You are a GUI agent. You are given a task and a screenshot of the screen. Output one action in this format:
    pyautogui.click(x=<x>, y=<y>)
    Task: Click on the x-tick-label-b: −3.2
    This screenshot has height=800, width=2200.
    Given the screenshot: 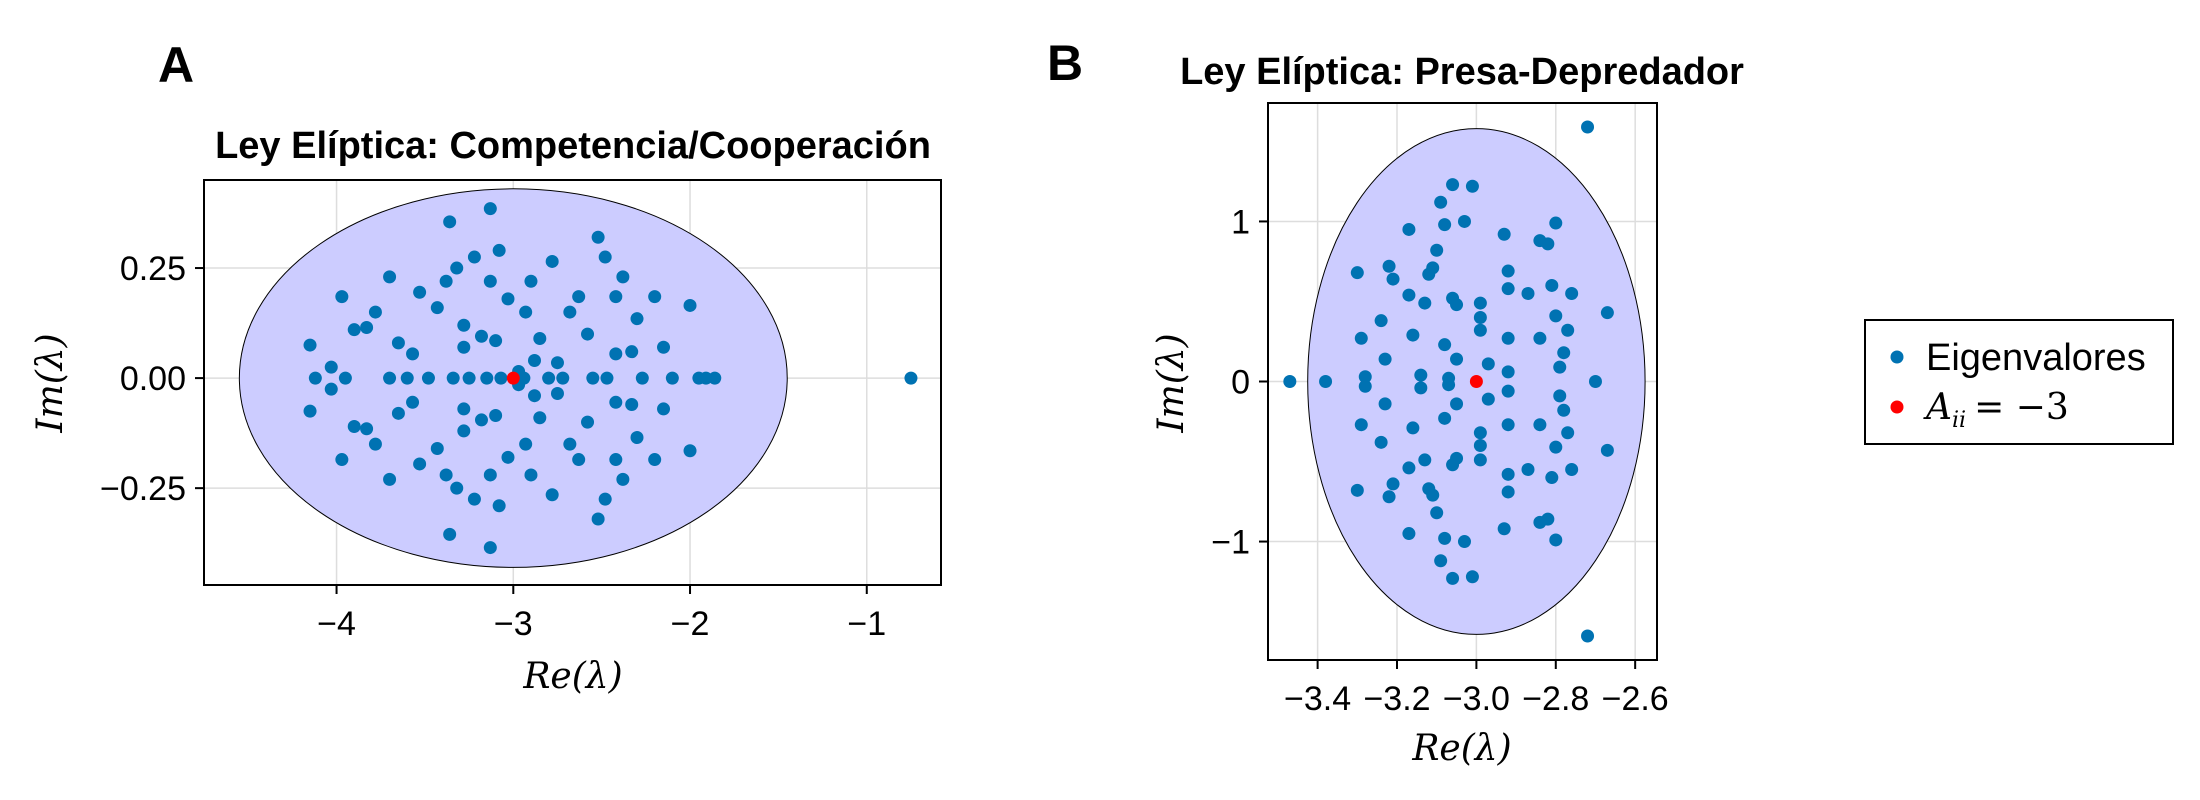 What is the action you would take?
    pyautogui.click(x=1396, y=699)
    